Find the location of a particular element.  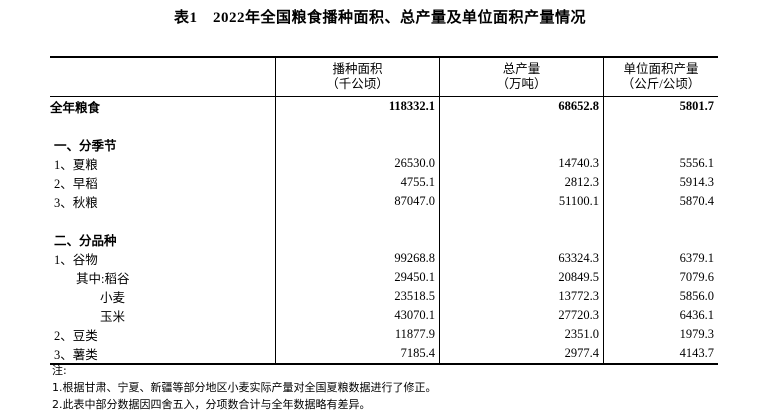

area-cell: 43070.1 is located at coordinates (357, 315).